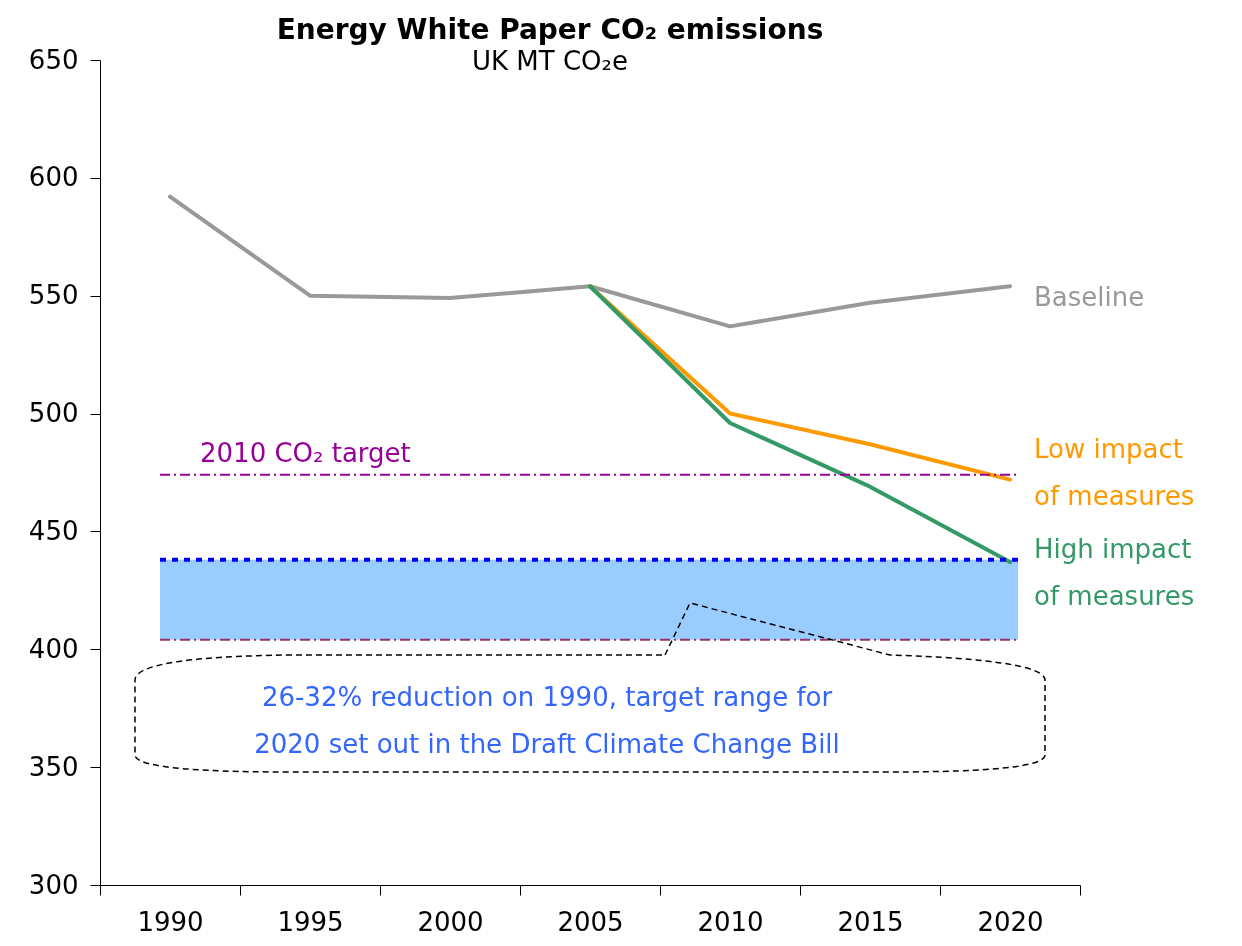 The height and width of the screenshot is (946, 1242). What do you see at coordinates (547, 720) in the screenshot?
I see `band-label: 26-32% reduction on 1990, target range for 2020 set out in the Draft Climate Change Bill` at bounding box center [547, 720].